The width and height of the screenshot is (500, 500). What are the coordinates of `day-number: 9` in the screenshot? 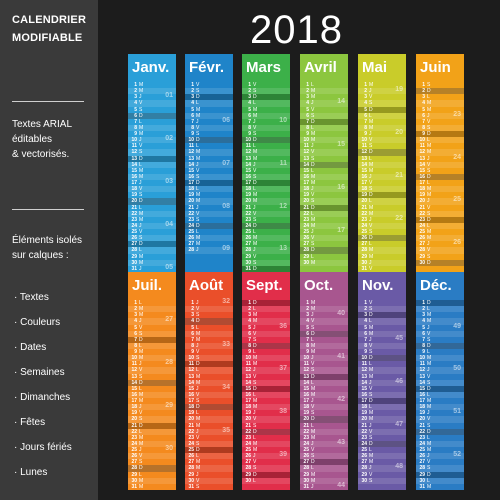 It's located at (365, 134).